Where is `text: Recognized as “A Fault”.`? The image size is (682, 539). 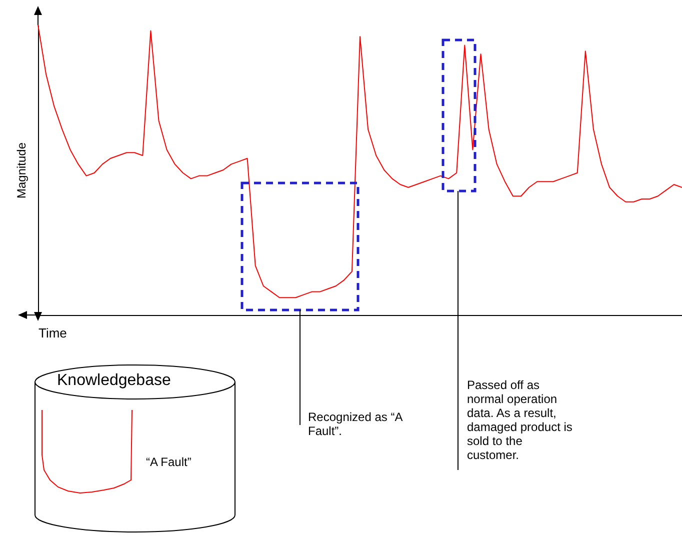 text: Recognized as “A Fault”. is located at coordinates (356, 424).